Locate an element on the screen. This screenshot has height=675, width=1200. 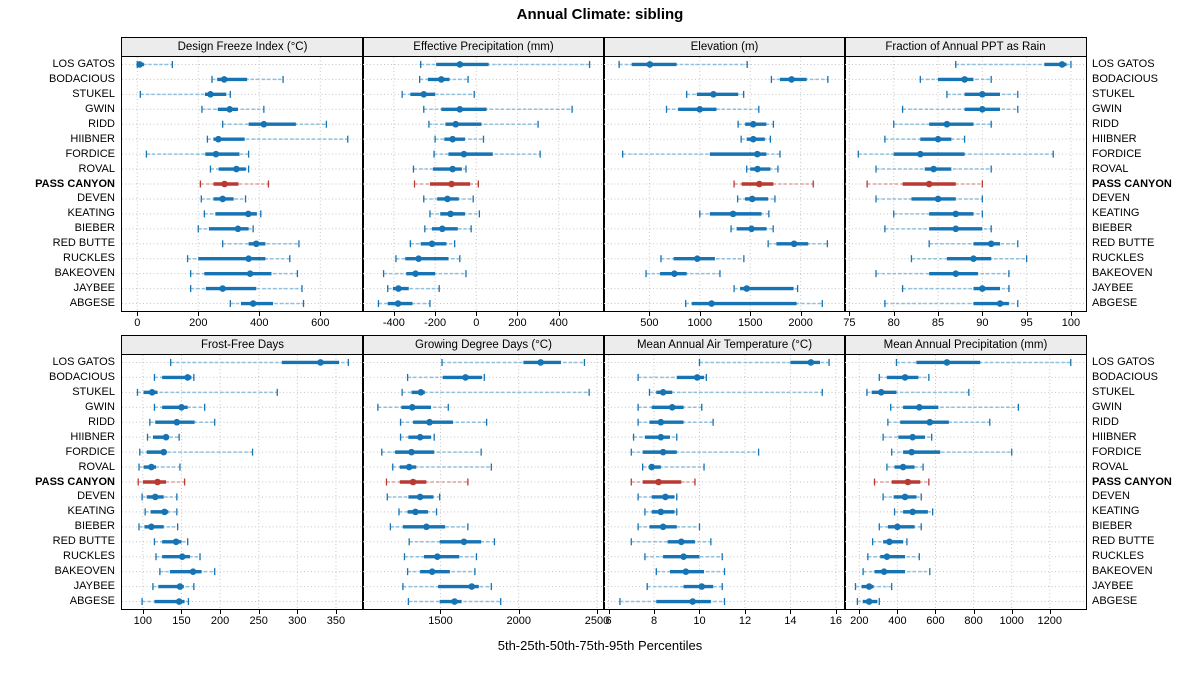
station-label-left: LOS GATOS is located at coordinates (83, 362).